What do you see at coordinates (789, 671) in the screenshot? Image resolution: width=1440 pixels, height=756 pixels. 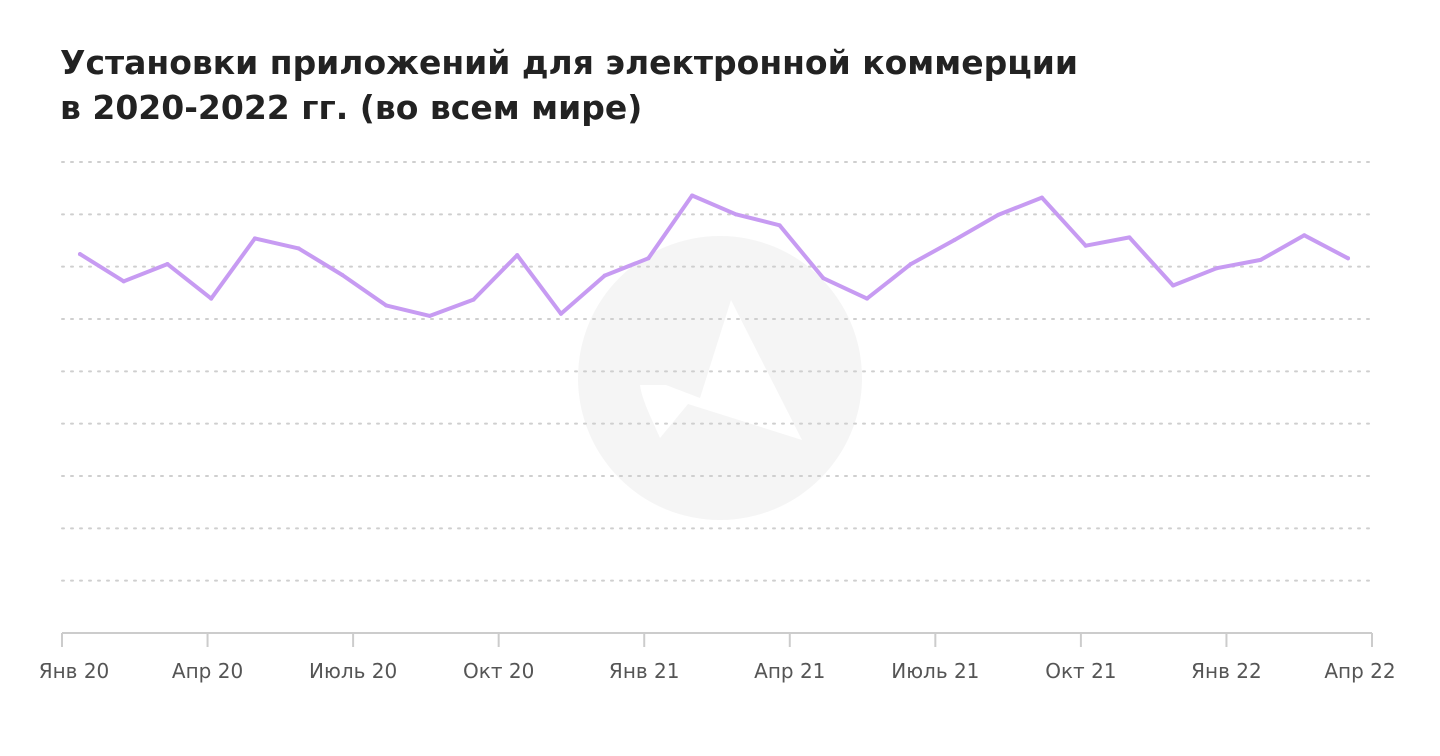 I see `x-tick-label: Апр 21` at bounding box center [789, 671].